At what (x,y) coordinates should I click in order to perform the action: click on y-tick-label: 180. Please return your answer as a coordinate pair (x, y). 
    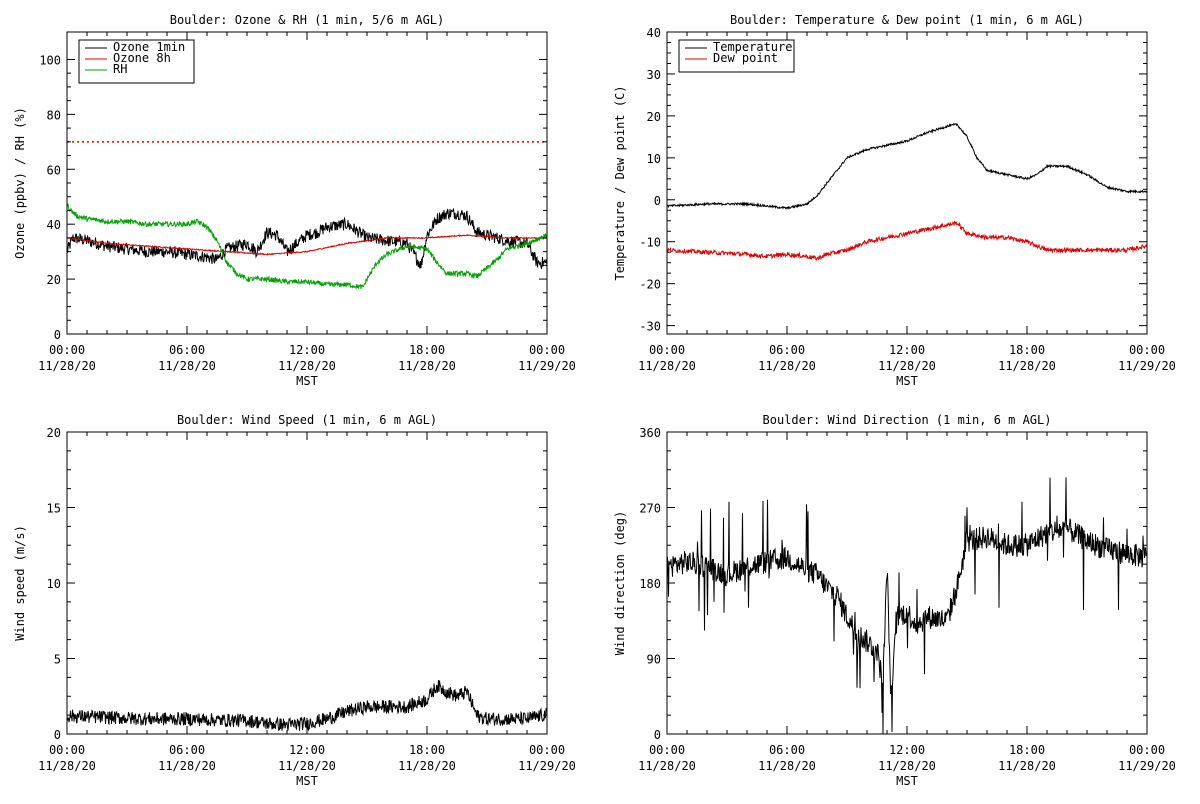
    Looking at the image, I should click on (650, 584).